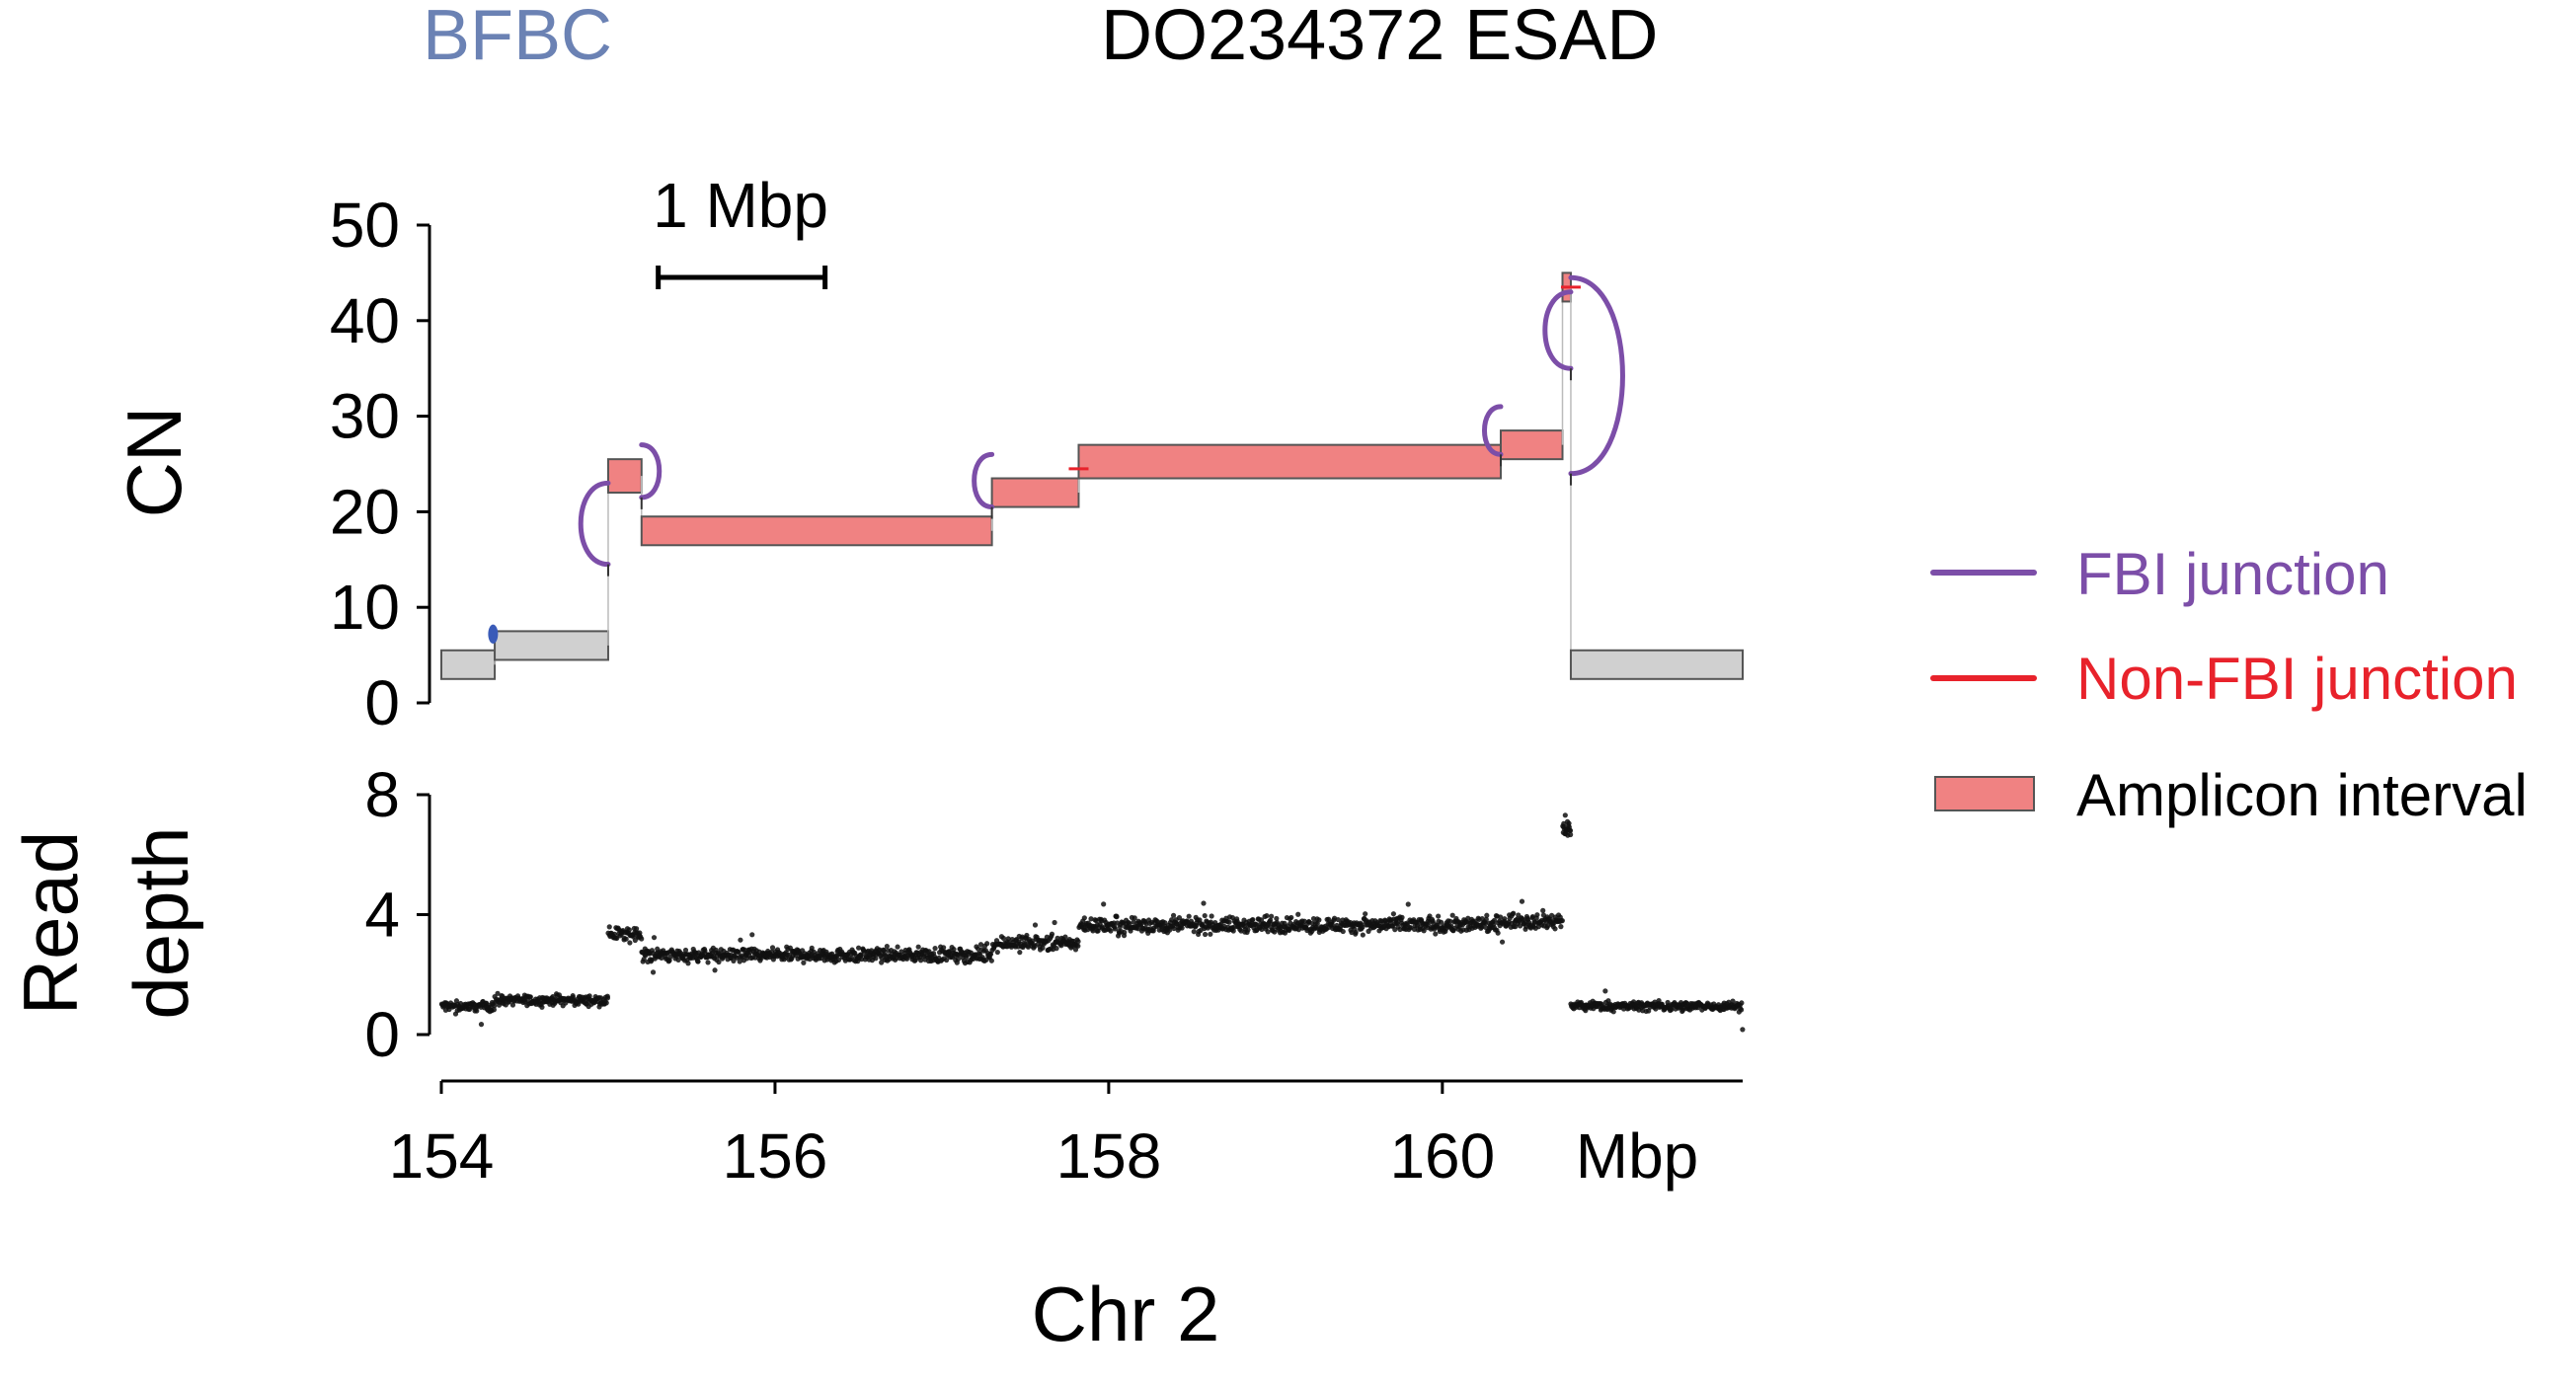 This screenshot has height=1387, width=2576. I want to click on cn-y-tick-label: 50, so click(365, 226).